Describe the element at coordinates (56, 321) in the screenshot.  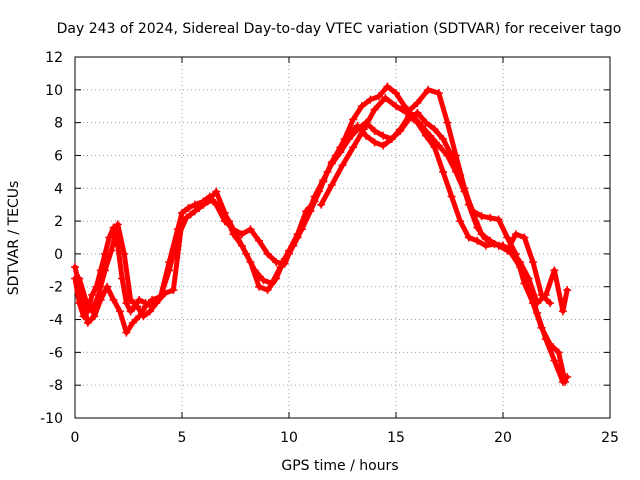
I see `y-tick-label: -4` at that location.